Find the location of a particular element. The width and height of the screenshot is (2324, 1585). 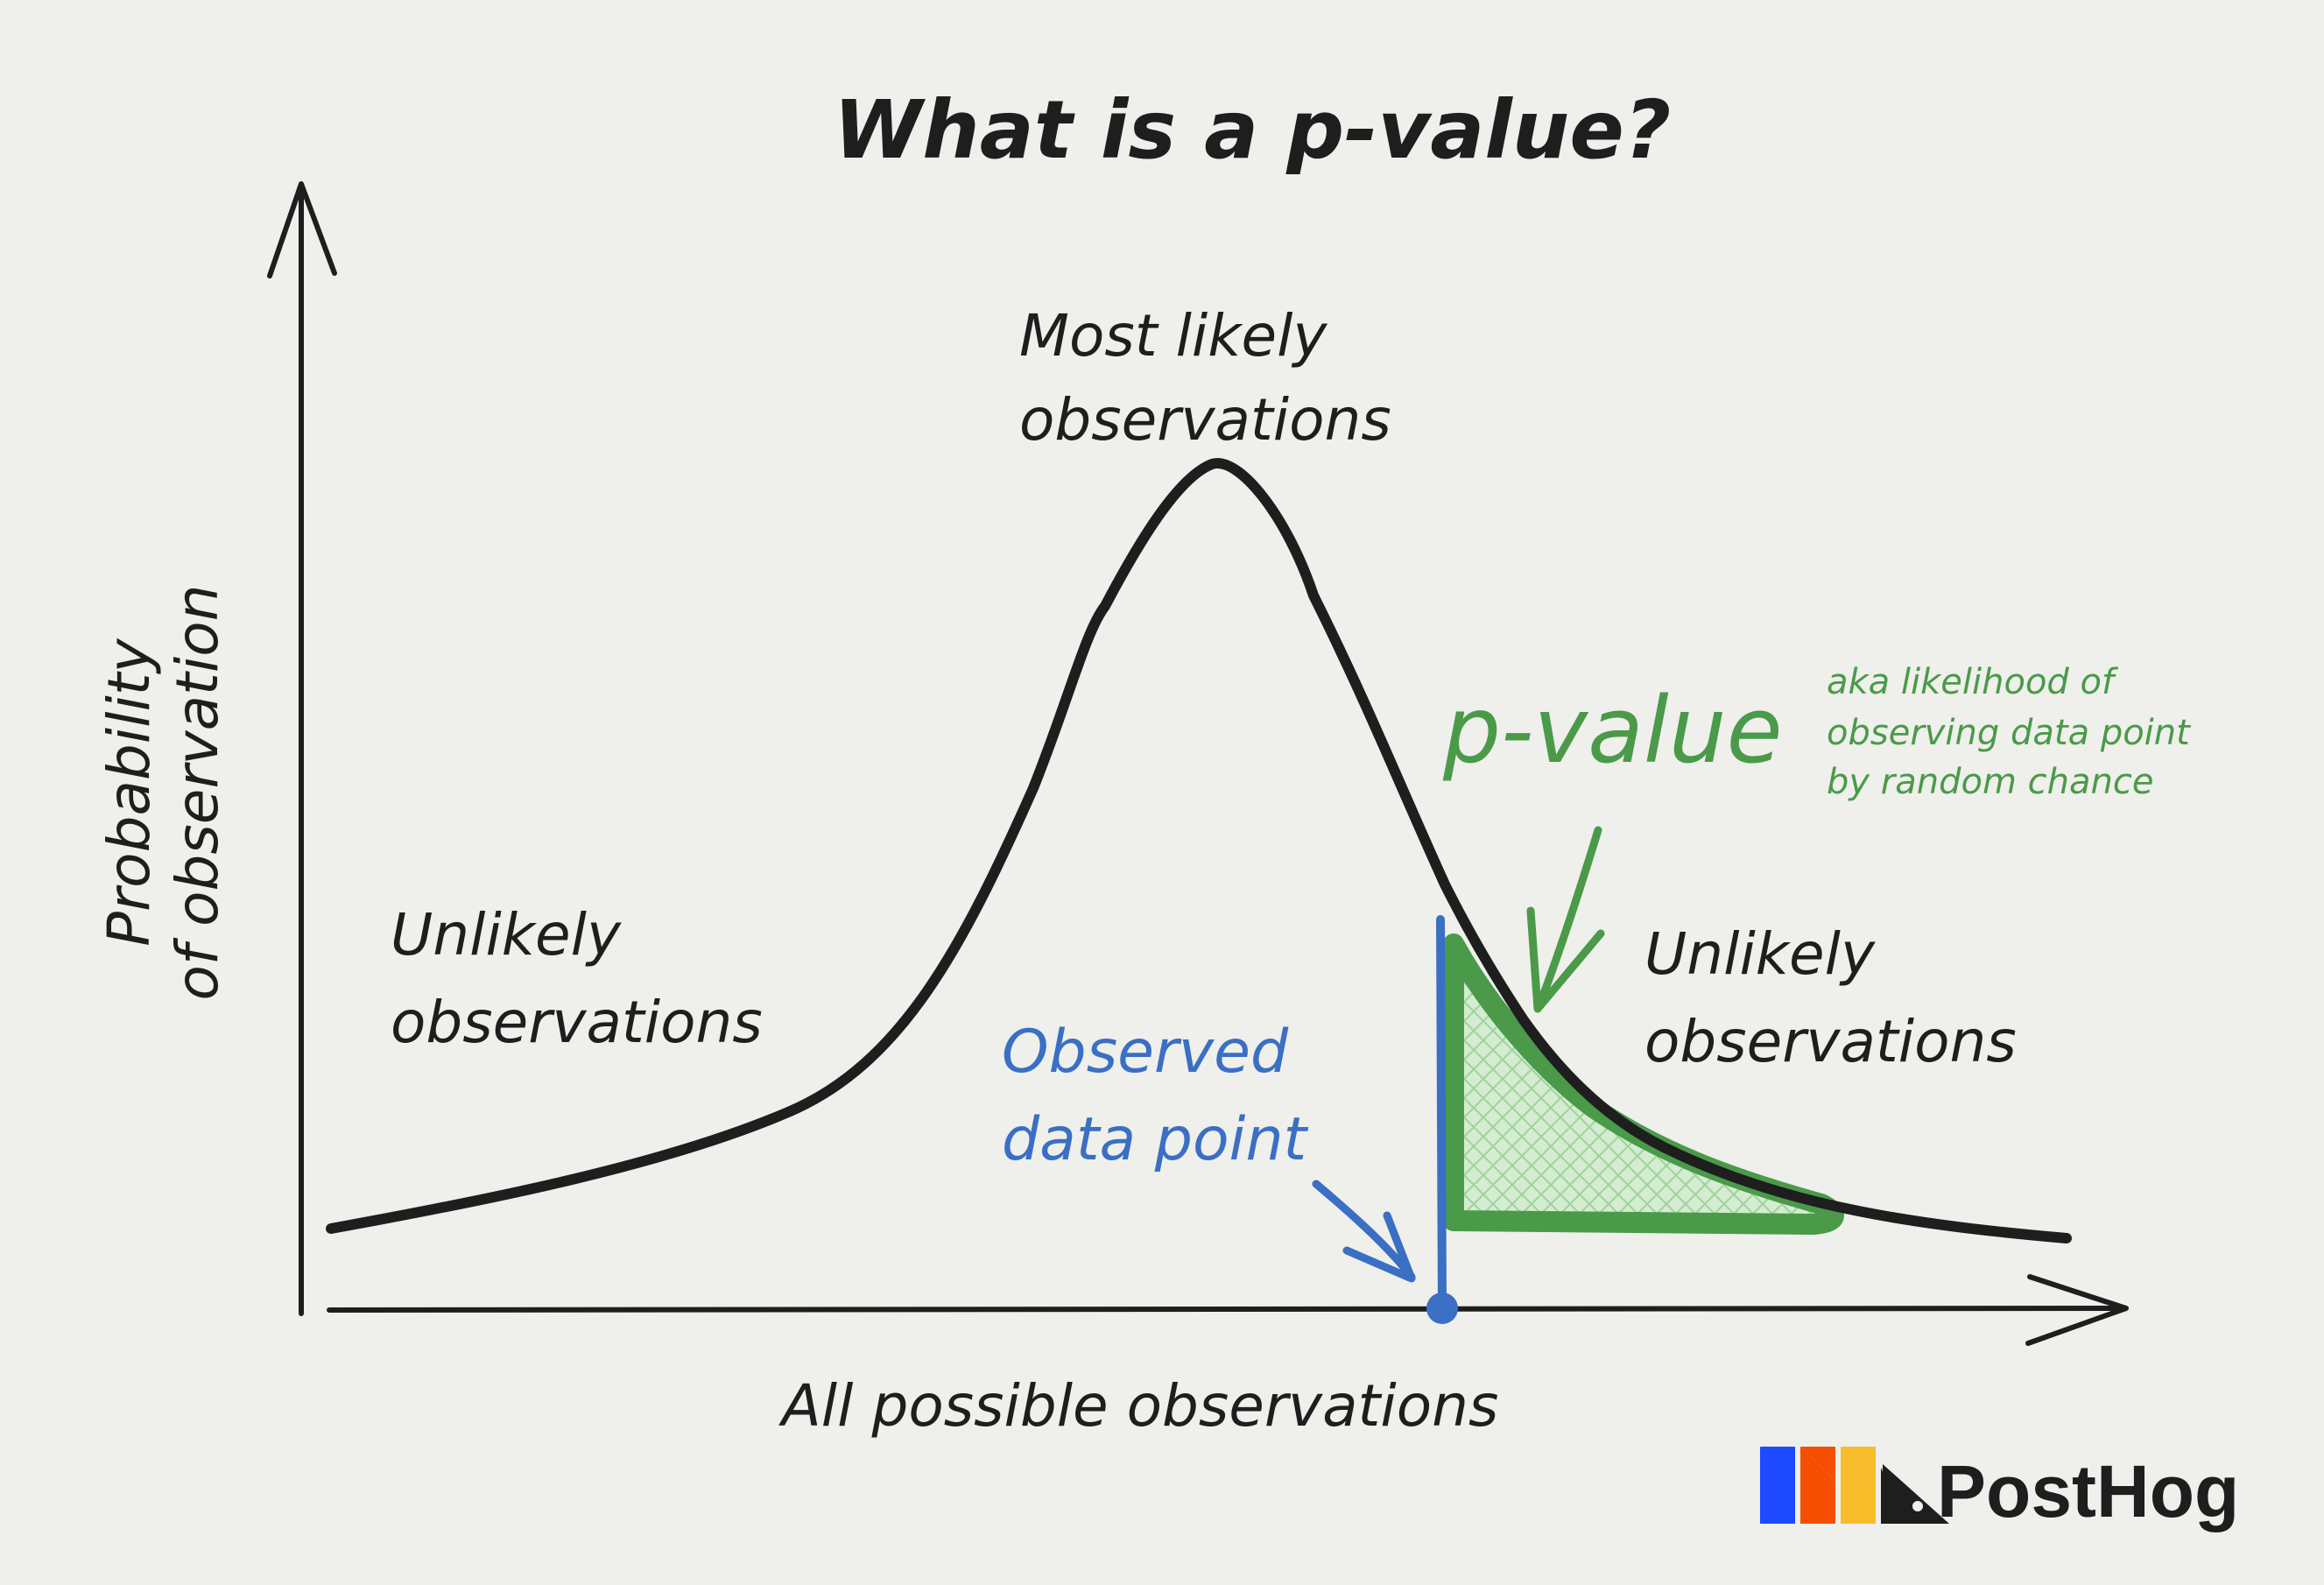

pvalue-arrow-head is located at coordinates (1565, 959).